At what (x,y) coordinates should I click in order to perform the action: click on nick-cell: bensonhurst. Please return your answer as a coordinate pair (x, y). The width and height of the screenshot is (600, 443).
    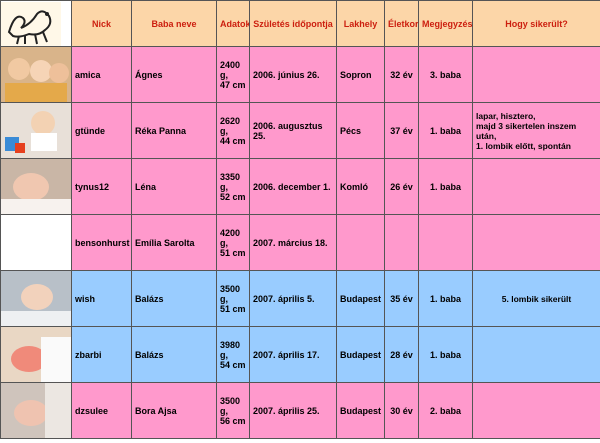
    Looking at the image, I should click on (101, 242).